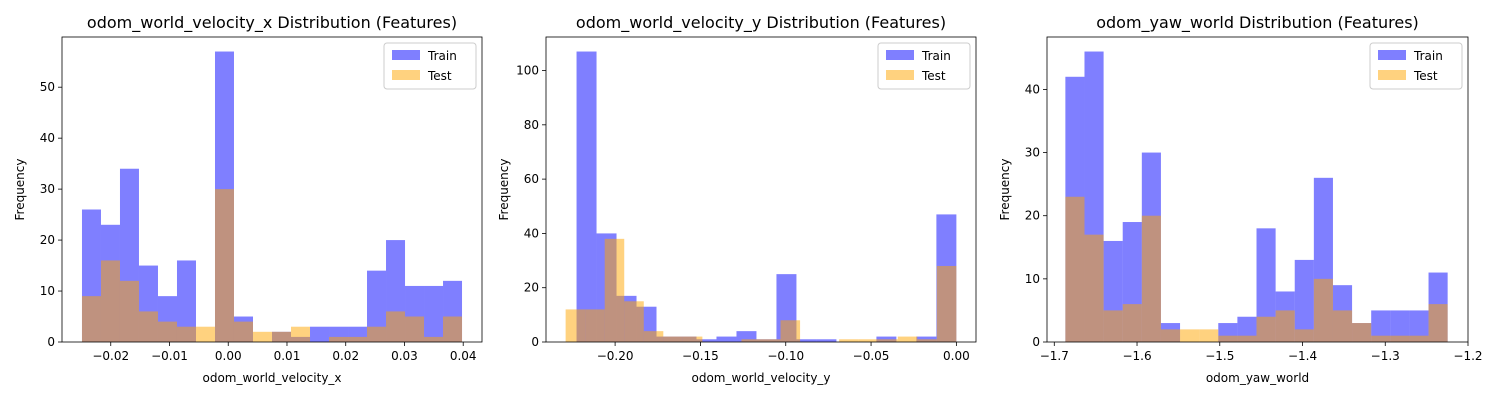 This screenshot has height=400, width=1500. What do you see at coordinates (871, 356) in the screenshot?
I see `x-tick-label: −0.05` at bounding box center [871, 356].